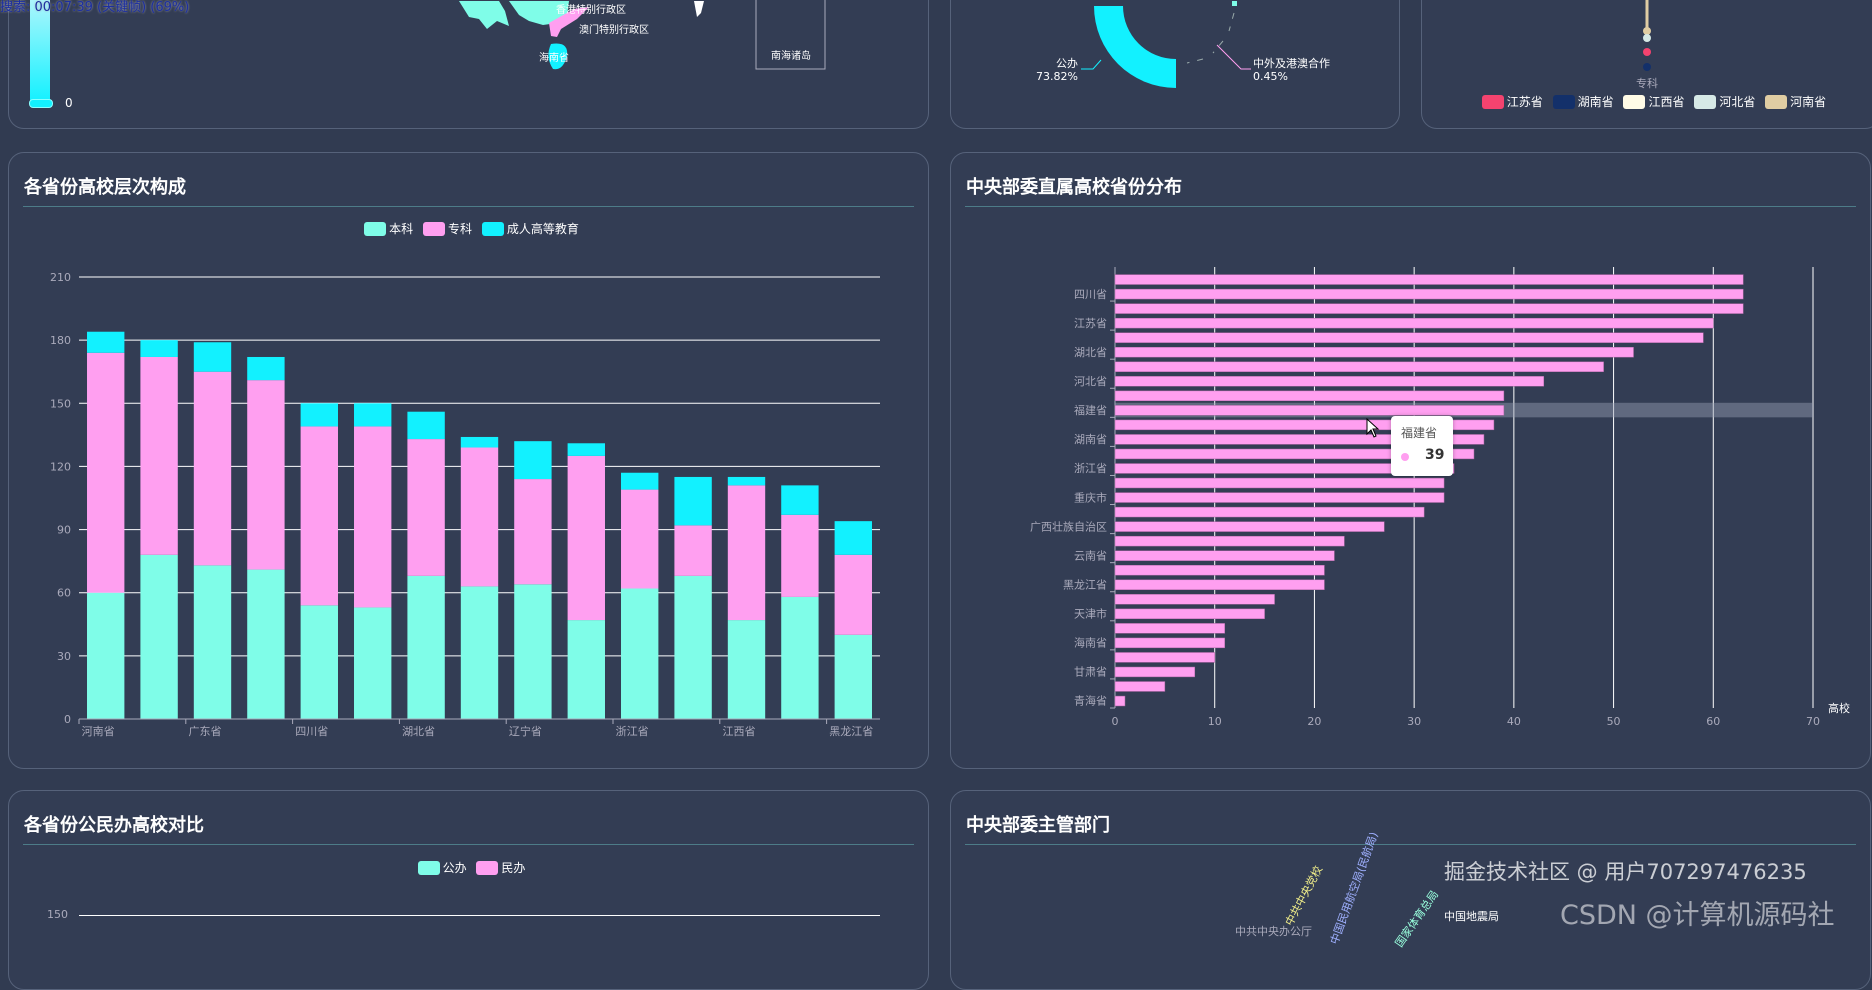  What do you see at coordinates (1808, 102) in the screenshot?
I see `legend-henan: 河南省` at bounding box center [1808, 102].